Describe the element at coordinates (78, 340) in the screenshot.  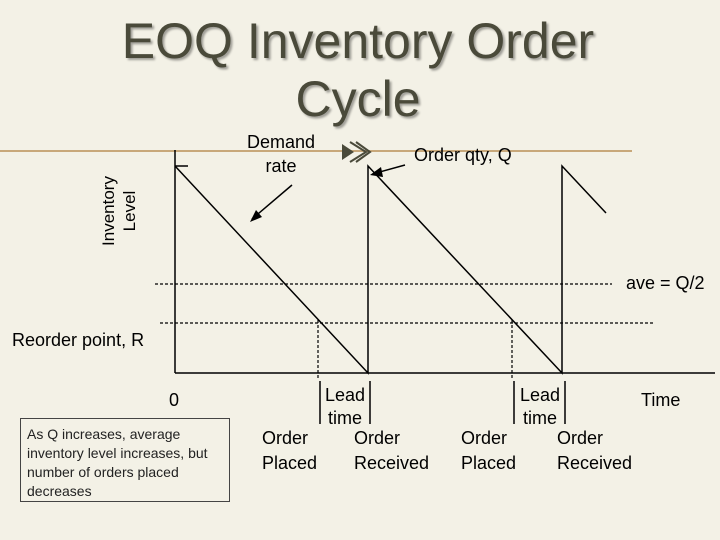
I see `reorder-point-label: Reorder point, R` at that location.